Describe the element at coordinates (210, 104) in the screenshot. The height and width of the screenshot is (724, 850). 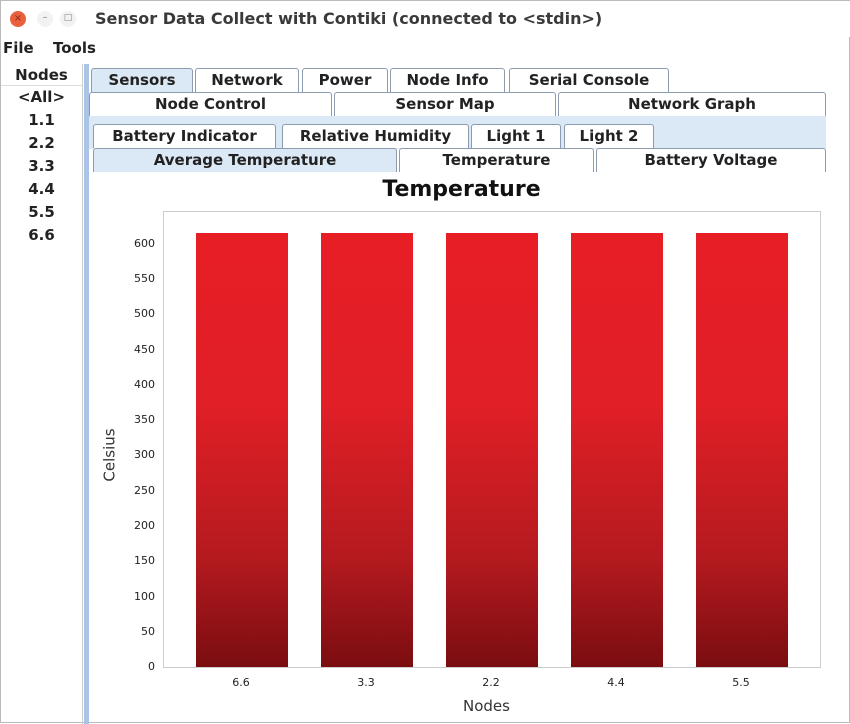
I see `tab-node-control: Node Control` at that location.